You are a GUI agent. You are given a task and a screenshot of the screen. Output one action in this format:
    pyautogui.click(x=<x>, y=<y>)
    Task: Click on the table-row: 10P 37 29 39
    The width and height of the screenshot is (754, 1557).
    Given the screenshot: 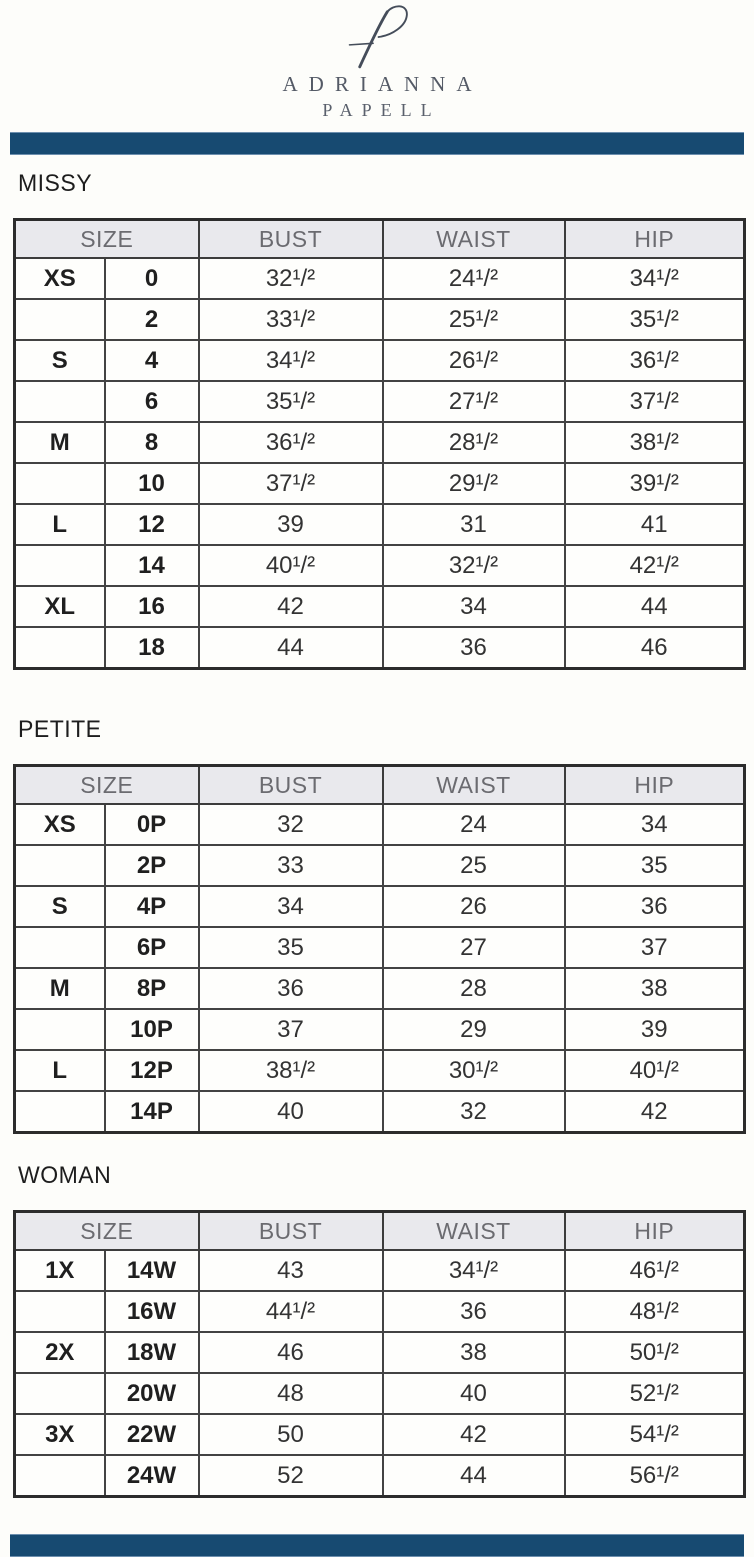 What is the action you would take?
    pyautogui.click(x=379, y=1029)
    